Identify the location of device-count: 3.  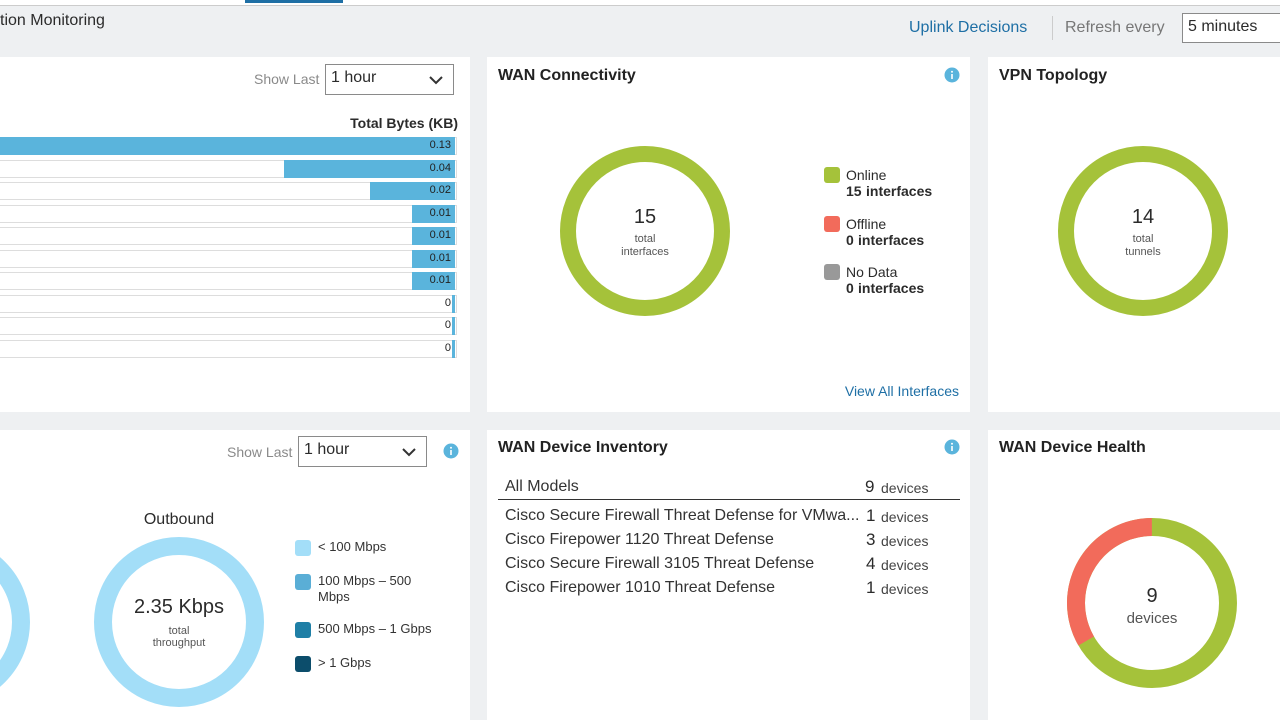
(871, 539).